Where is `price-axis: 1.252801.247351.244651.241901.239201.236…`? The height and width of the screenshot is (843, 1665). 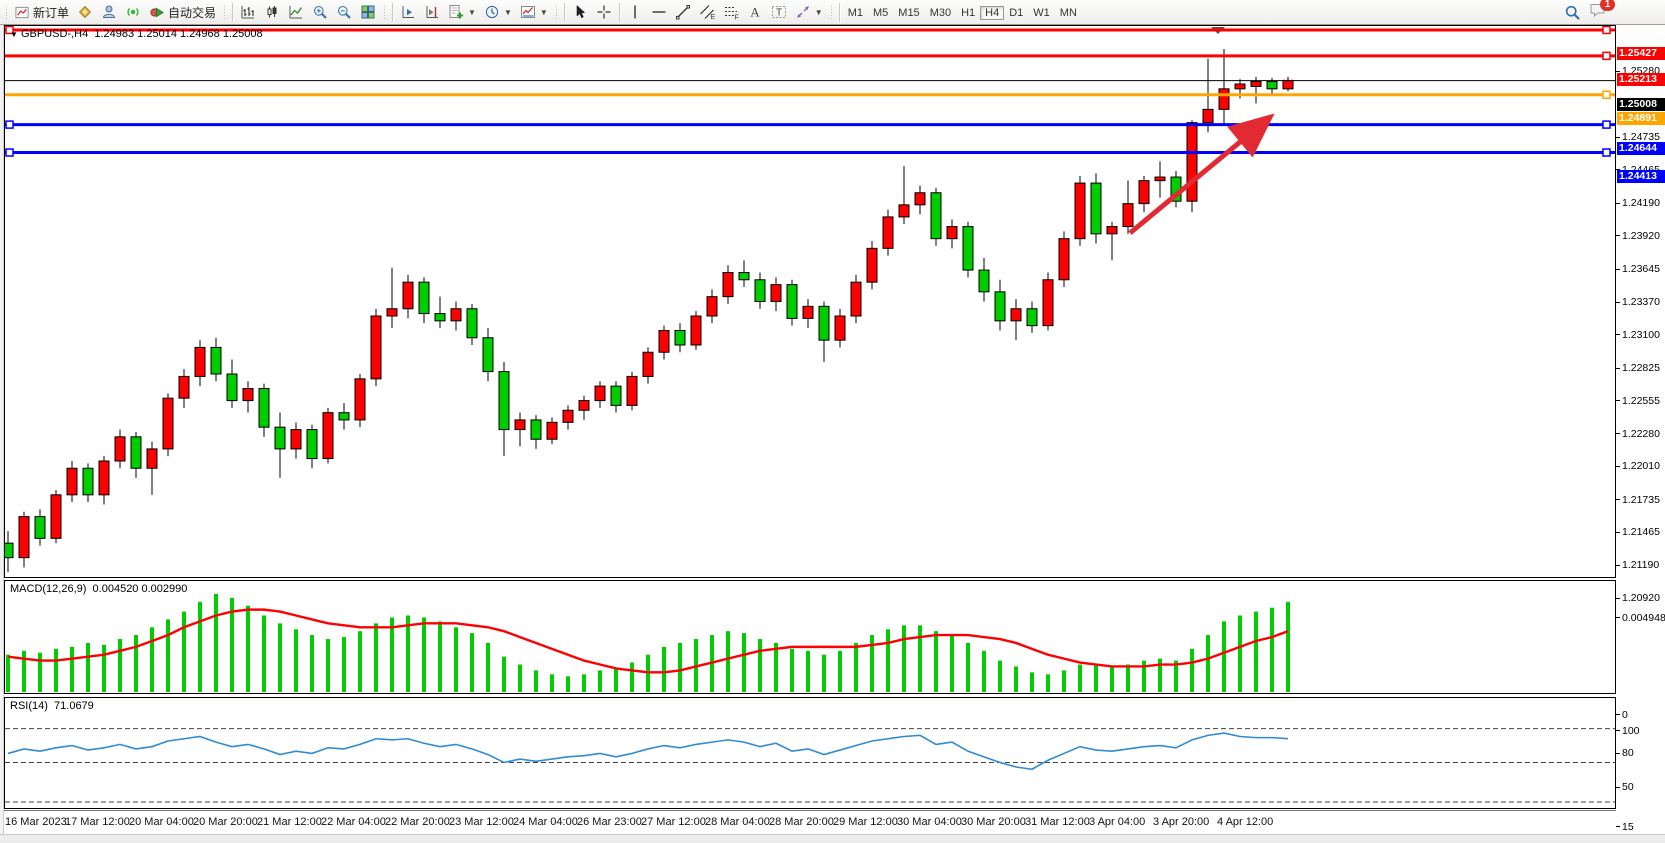 price-axis: 1.252801.247351.244651.241901.239201.236… is located at coordinates (1640, 429).